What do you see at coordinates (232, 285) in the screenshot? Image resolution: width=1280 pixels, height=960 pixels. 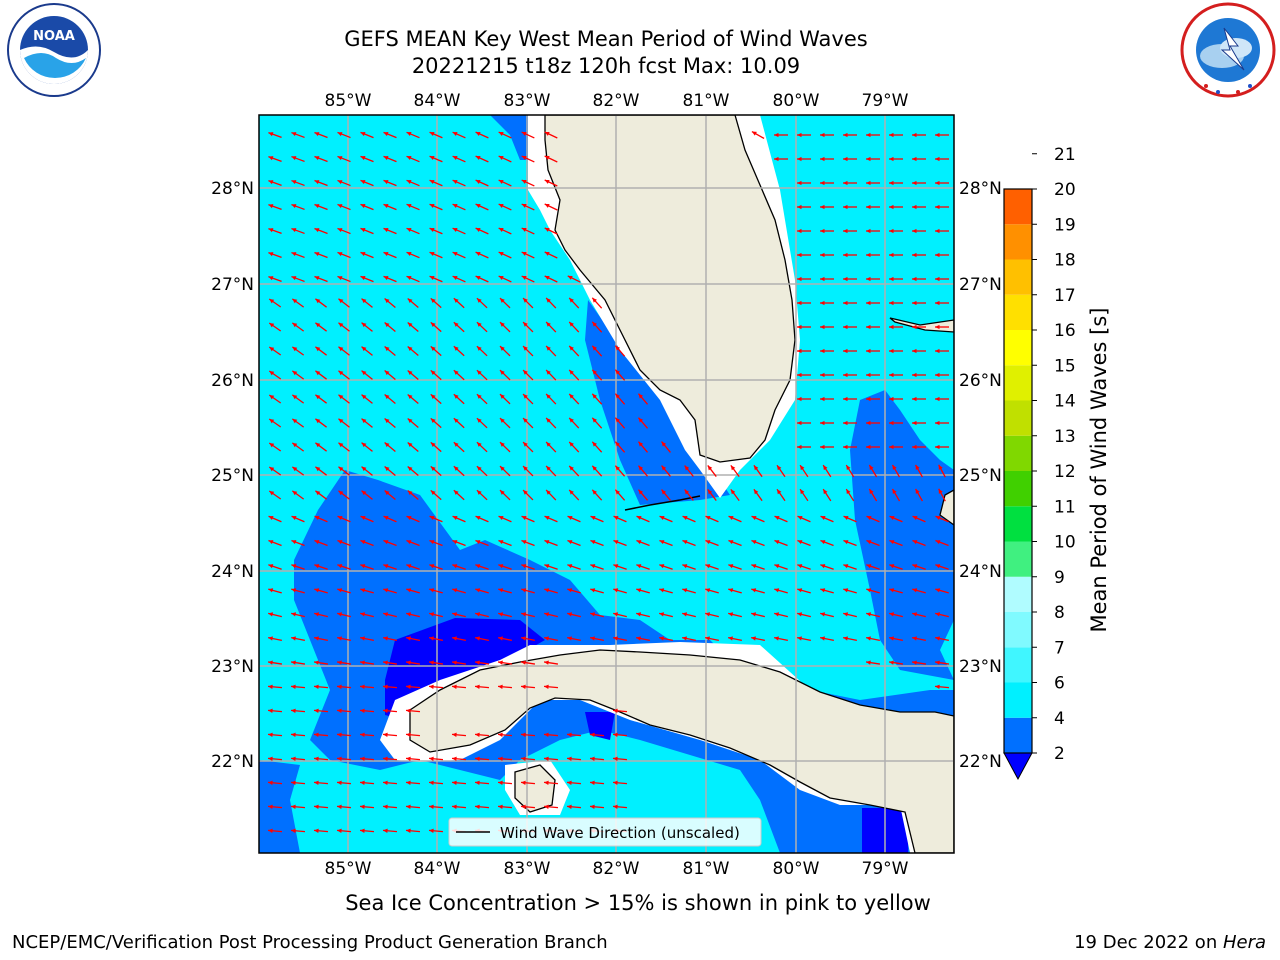 I see `lat-label-left: 27°N` at bounding box center [232, 285].